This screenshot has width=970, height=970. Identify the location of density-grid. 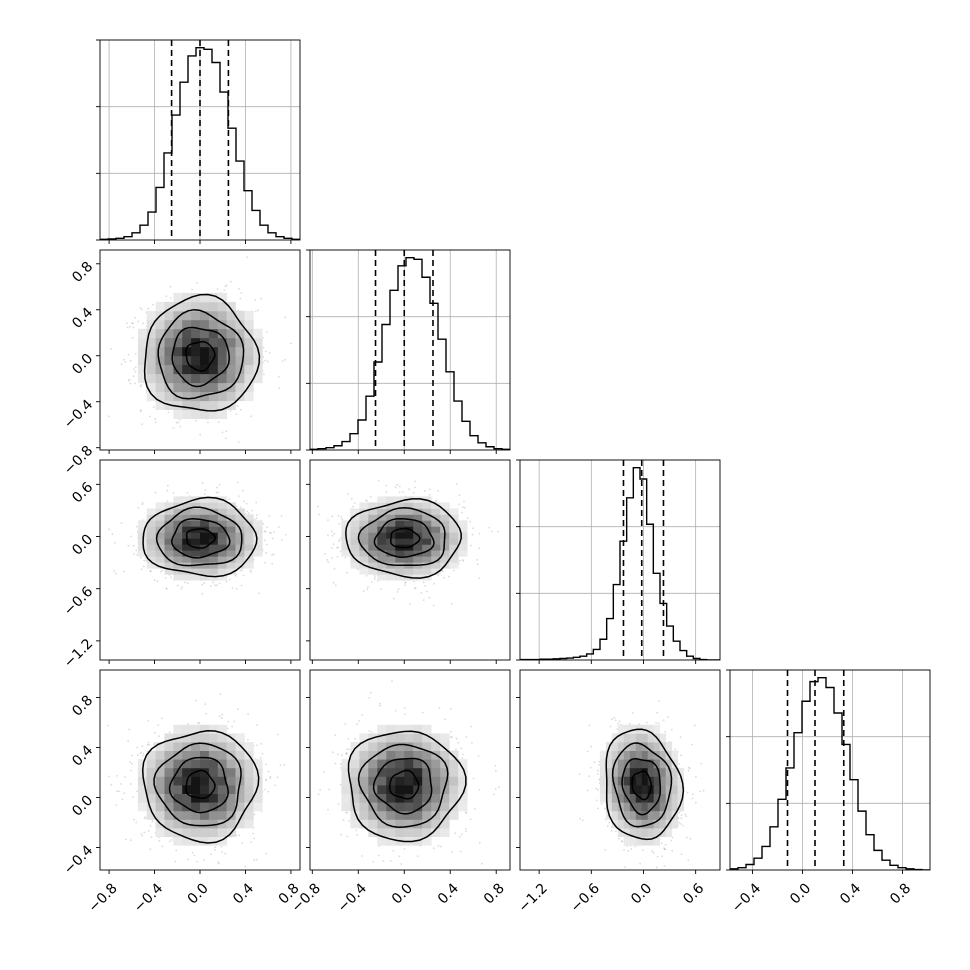
(200, 355).